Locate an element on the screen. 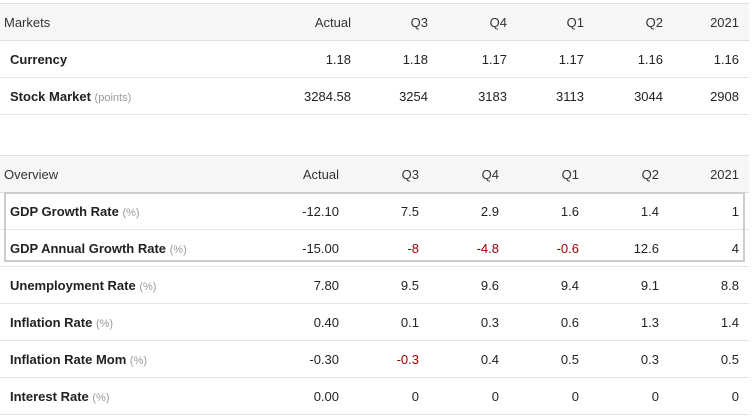 The width and height of the screenshot is (752, 417). value-cell: 1.3 is located at coordinates (619, 322).